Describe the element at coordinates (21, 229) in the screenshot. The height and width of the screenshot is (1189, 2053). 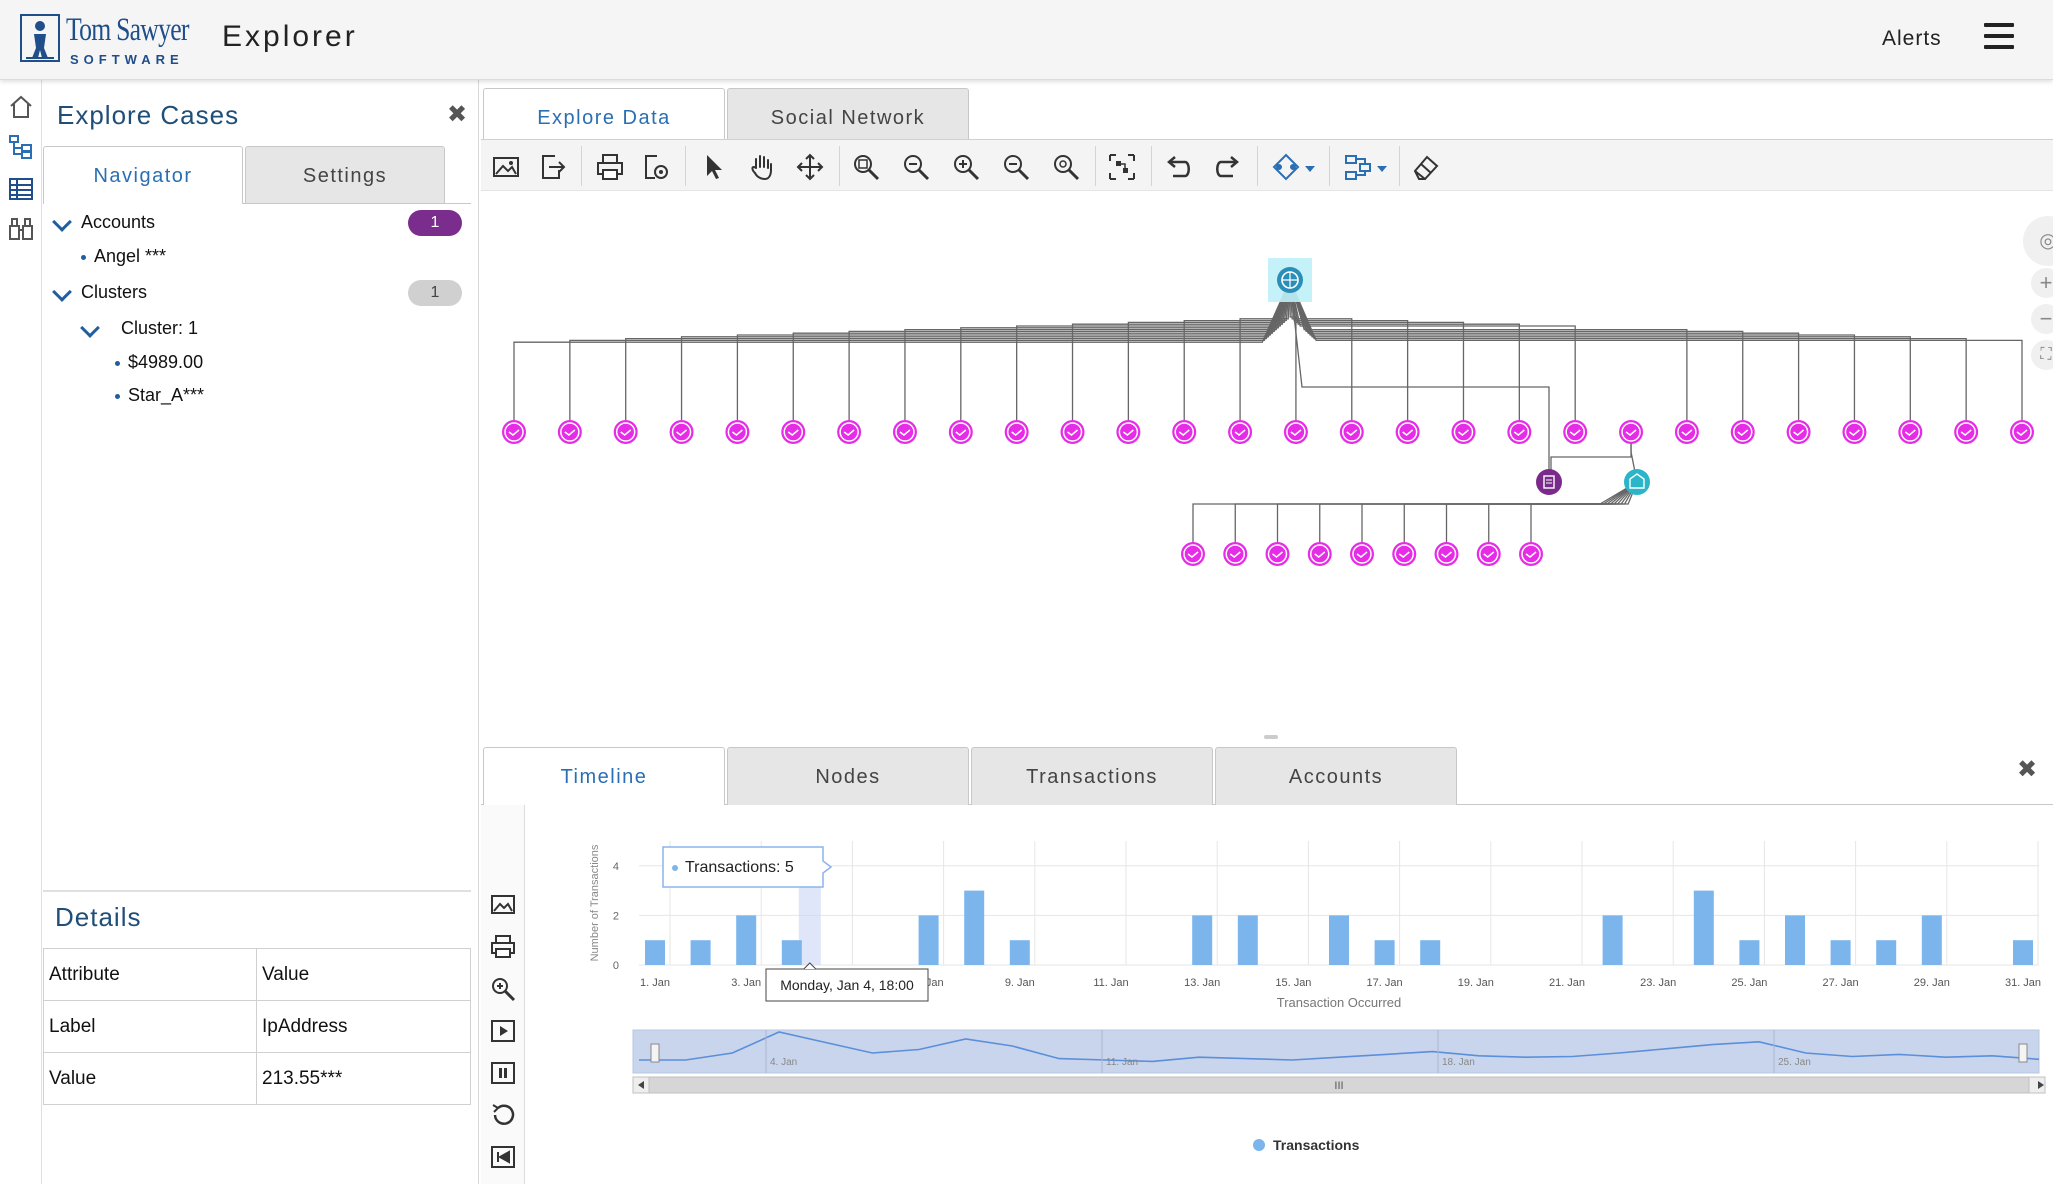
I see `binoculars-icon` at that location.